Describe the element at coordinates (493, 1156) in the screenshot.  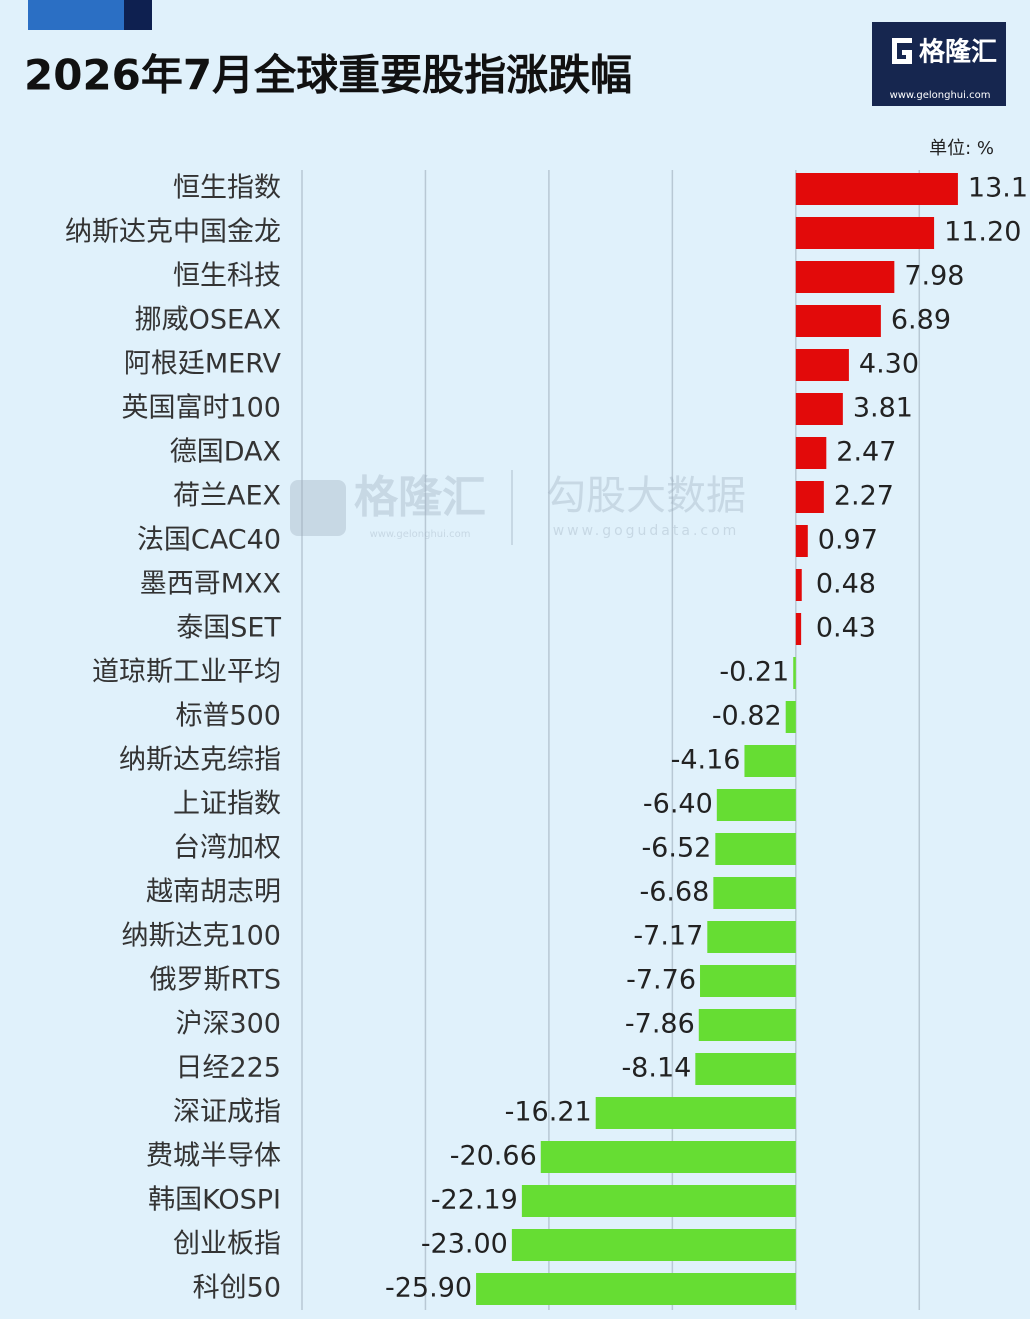
I see `value-label: -20.66` at that location.